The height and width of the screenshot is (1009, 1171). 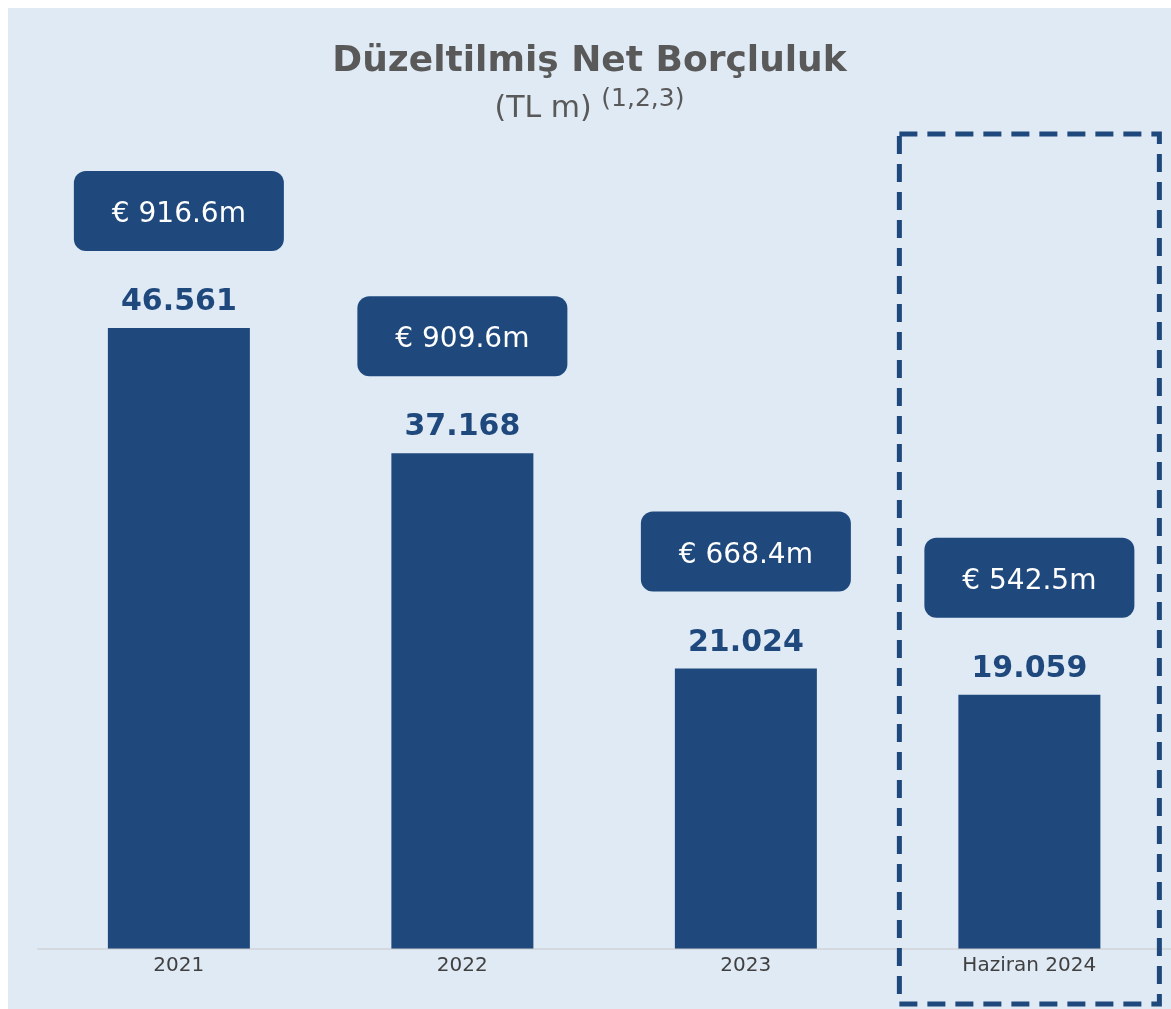 What do you see at coordinates (745, 553) in the screenshot?
I see `annotation: € 668.4m` at bounding box center [745, 553].